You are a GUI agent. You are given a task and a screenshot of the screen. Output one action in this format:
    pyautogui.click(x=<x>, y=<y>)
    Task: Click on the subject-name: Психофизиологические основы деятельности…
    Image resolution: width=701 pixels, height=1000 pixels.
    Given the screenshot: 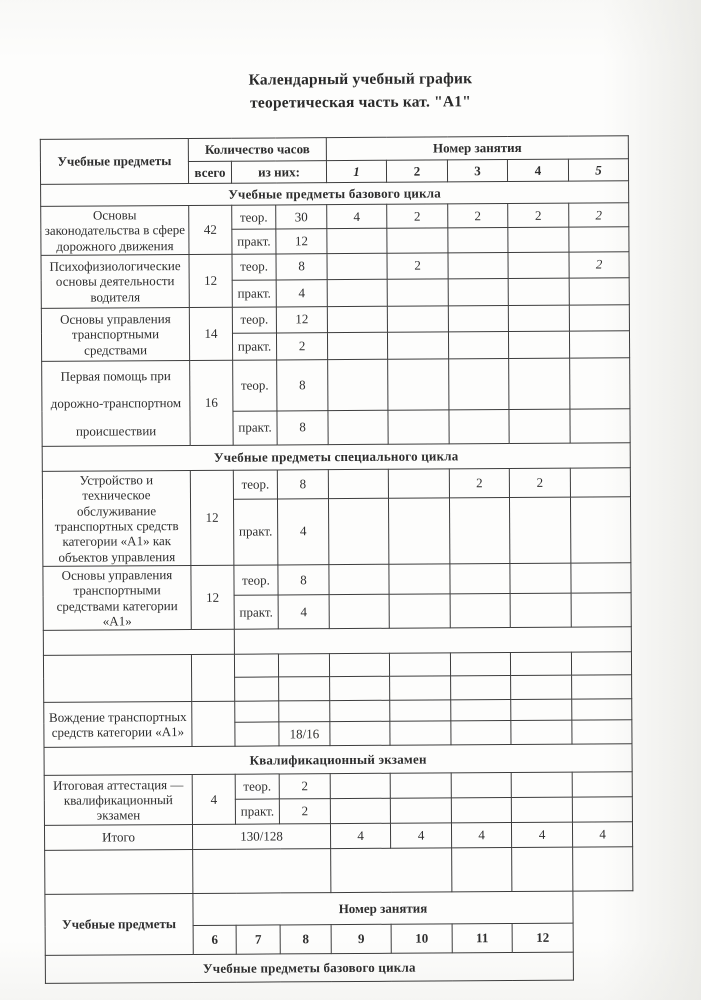 What is the action you would take?
    pyautogui.click(x=115, y=281)
    